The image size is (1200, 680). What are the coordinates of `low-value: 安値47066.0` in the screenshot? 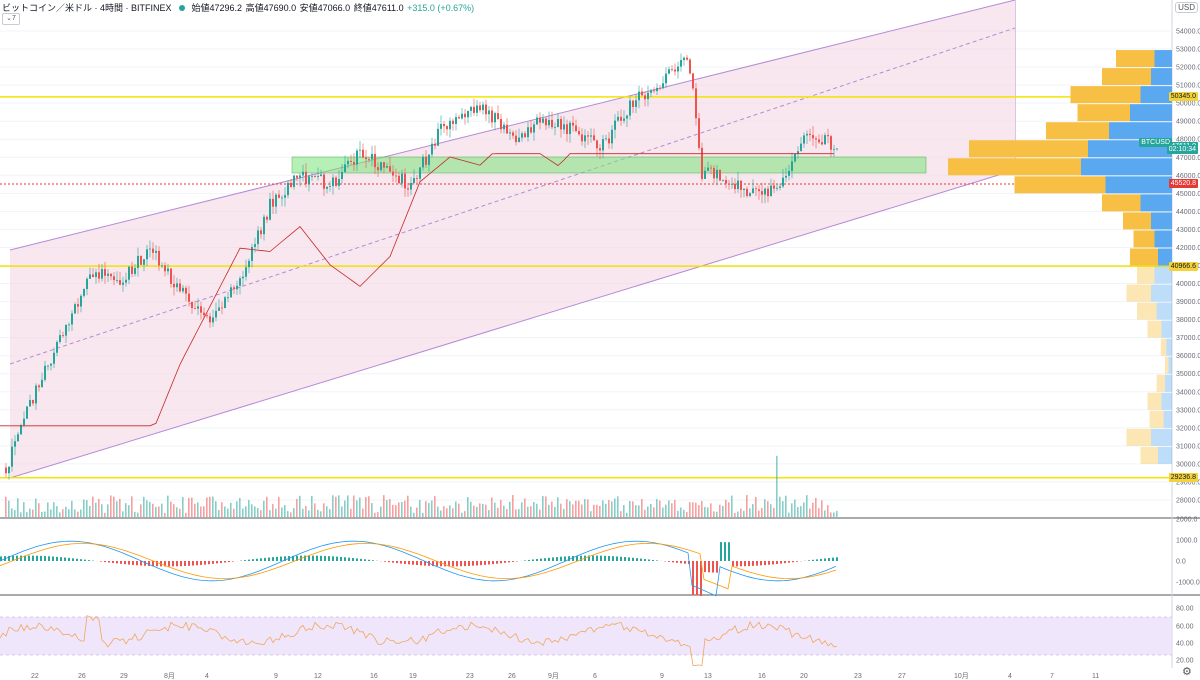 It's located at (325, 8).